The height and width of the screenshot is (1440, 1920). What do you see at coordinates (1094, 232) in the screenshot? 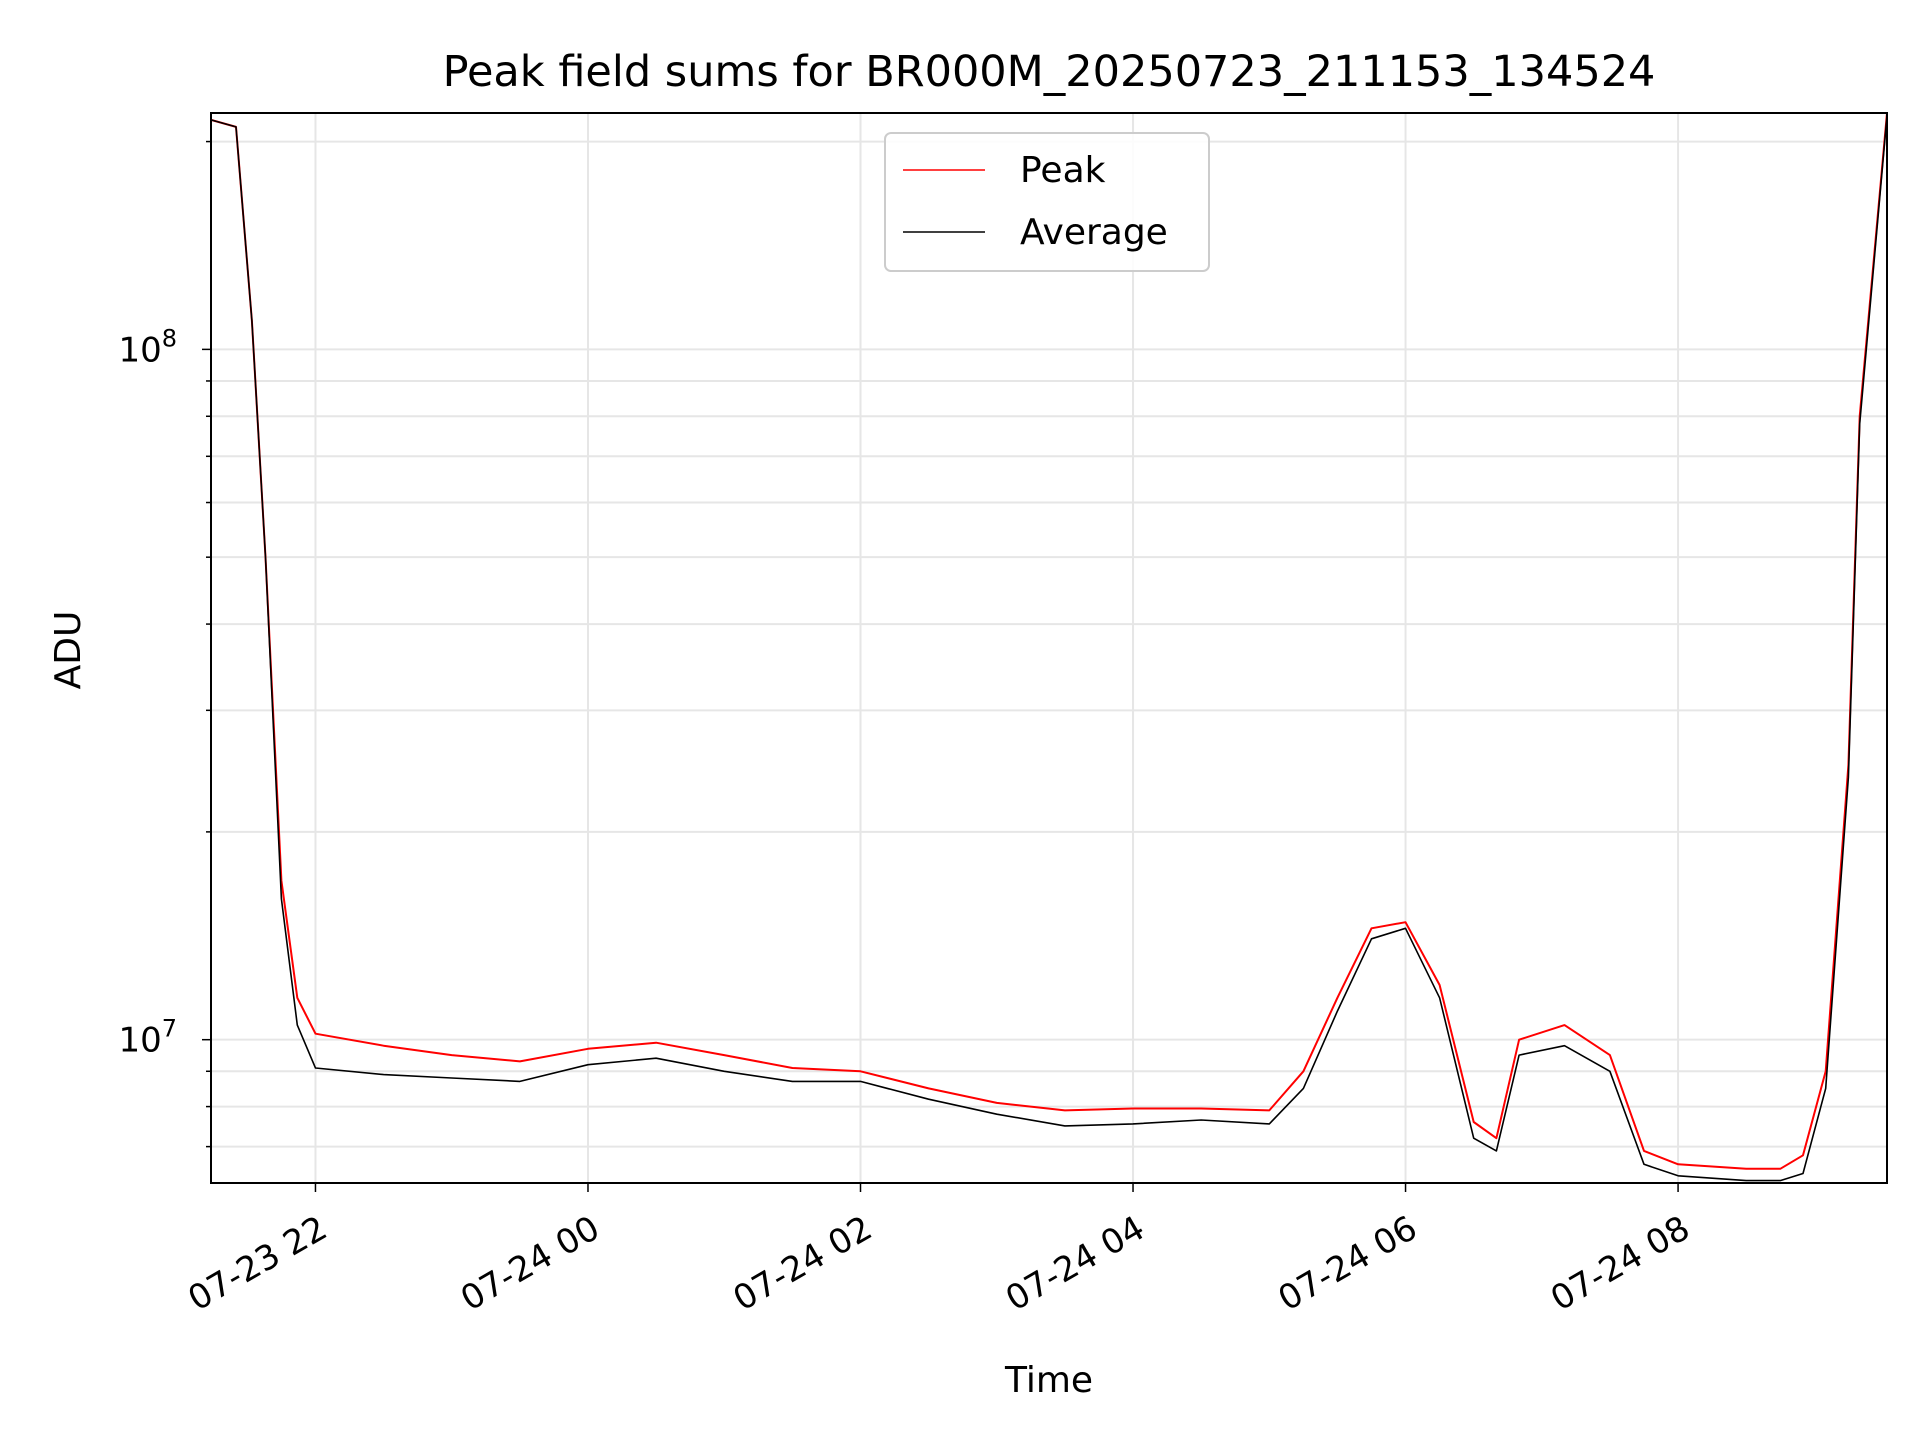
I see `legend-label-average: Average` at bounding box center [1094, 232].